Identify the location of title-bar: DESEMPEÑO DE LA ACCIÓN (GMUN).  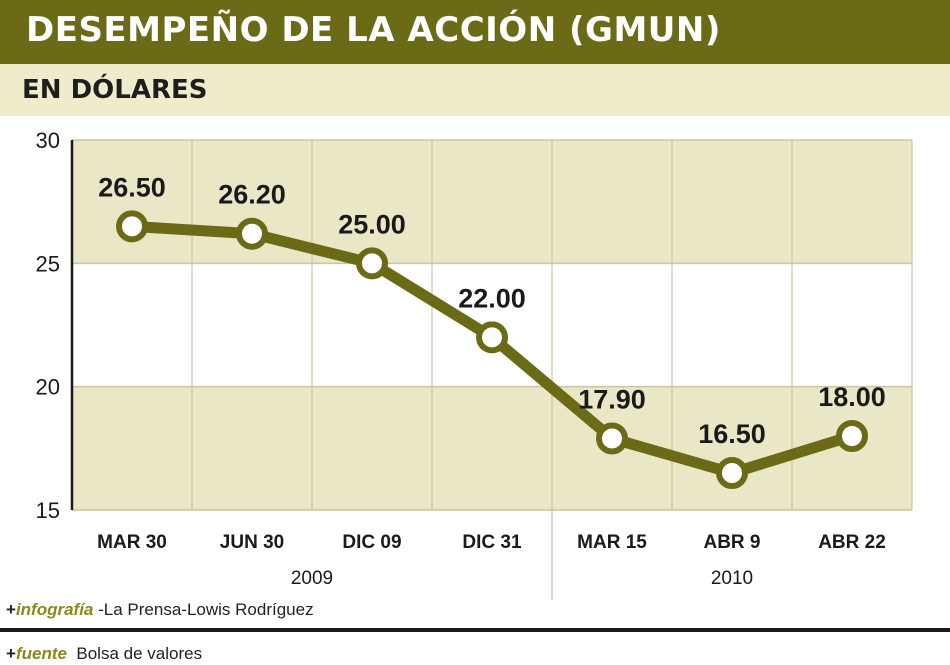
(475, 32).